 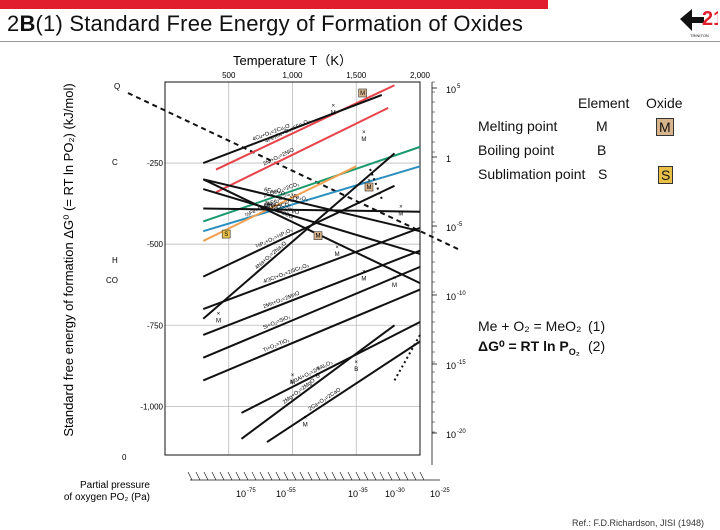 What do you see at coordinates (597, 326) in the screenshot?
I see `formula-1-number: (1)` at bounding box center [597, 326].